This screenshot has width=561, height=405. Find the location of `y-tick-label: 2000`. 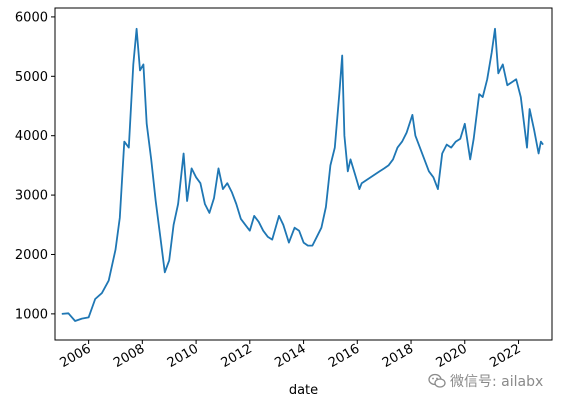

y-tick-label: 2000 is located at coordinates (31, 255).